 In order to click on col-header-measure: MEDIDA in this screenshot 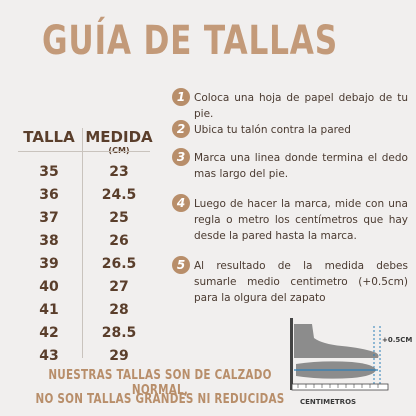, I will do `click(119, 137)`.